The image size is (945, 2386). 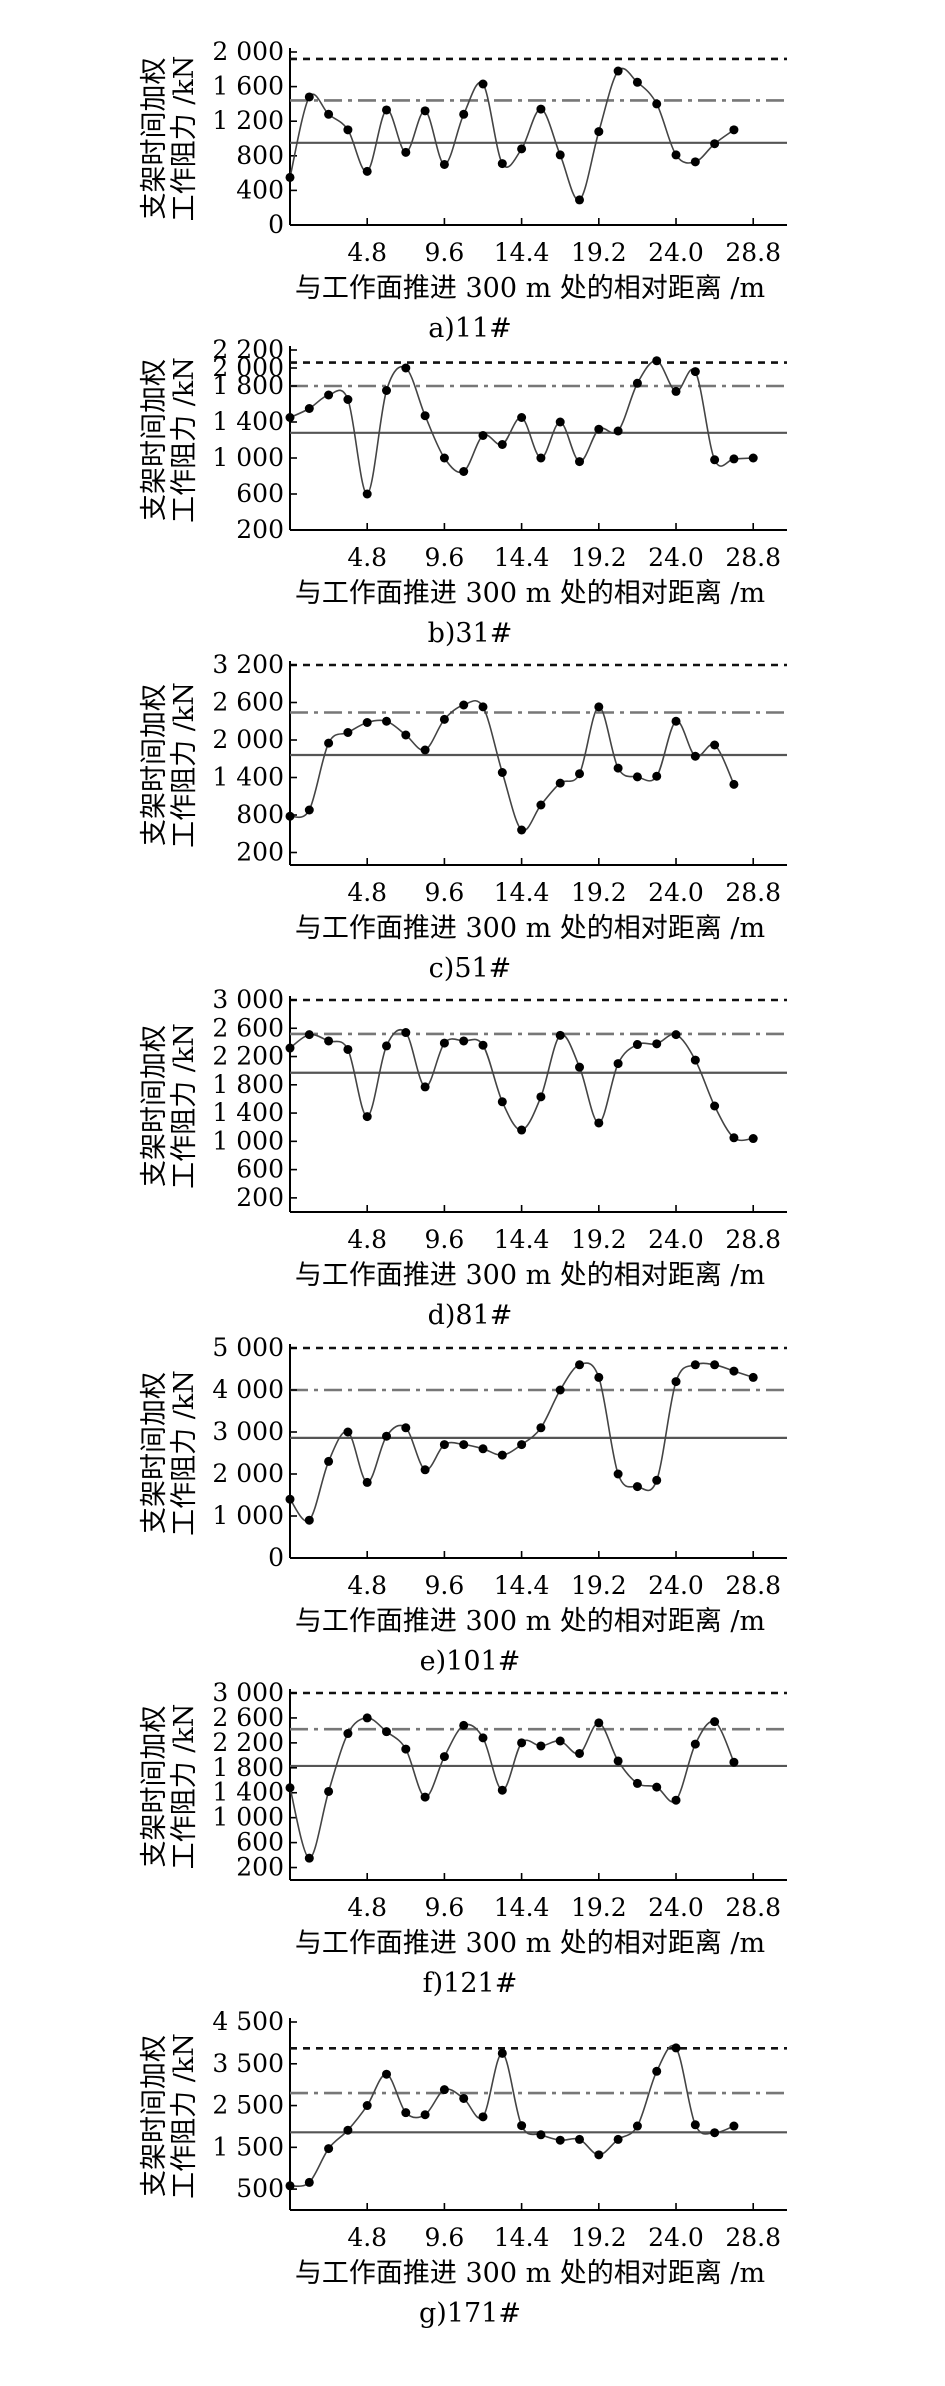 What do you see at coordinates (248, 1027) in the screenshot?
I see `y-tick-label: 2 600` at bounding box center [248, 1027].